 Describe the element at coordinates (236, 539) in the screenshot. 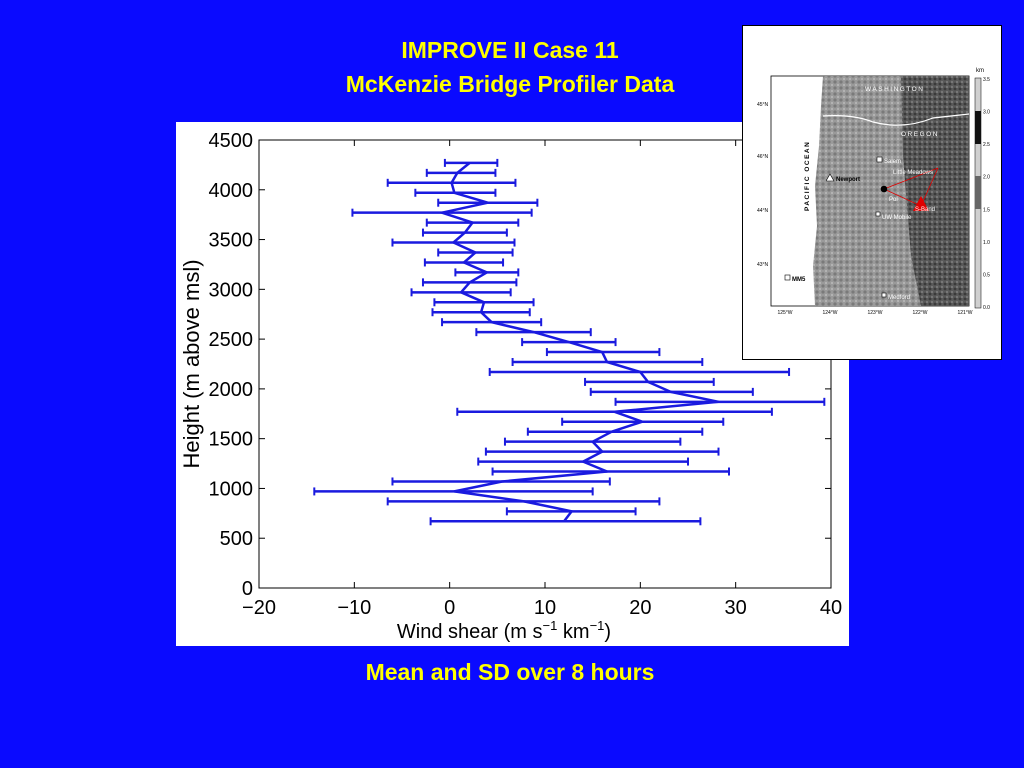

I see `y-tick-label: 500` at that location.